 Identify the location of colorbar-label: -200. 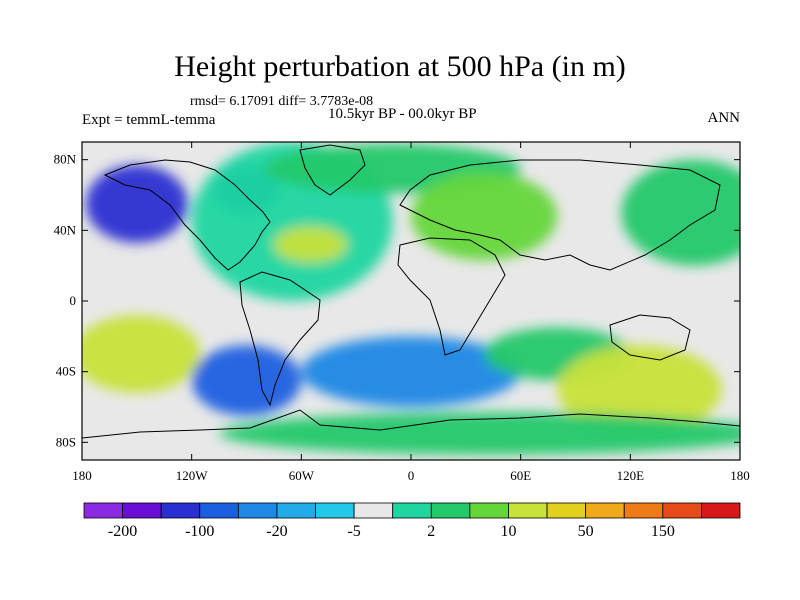
(122, 531).